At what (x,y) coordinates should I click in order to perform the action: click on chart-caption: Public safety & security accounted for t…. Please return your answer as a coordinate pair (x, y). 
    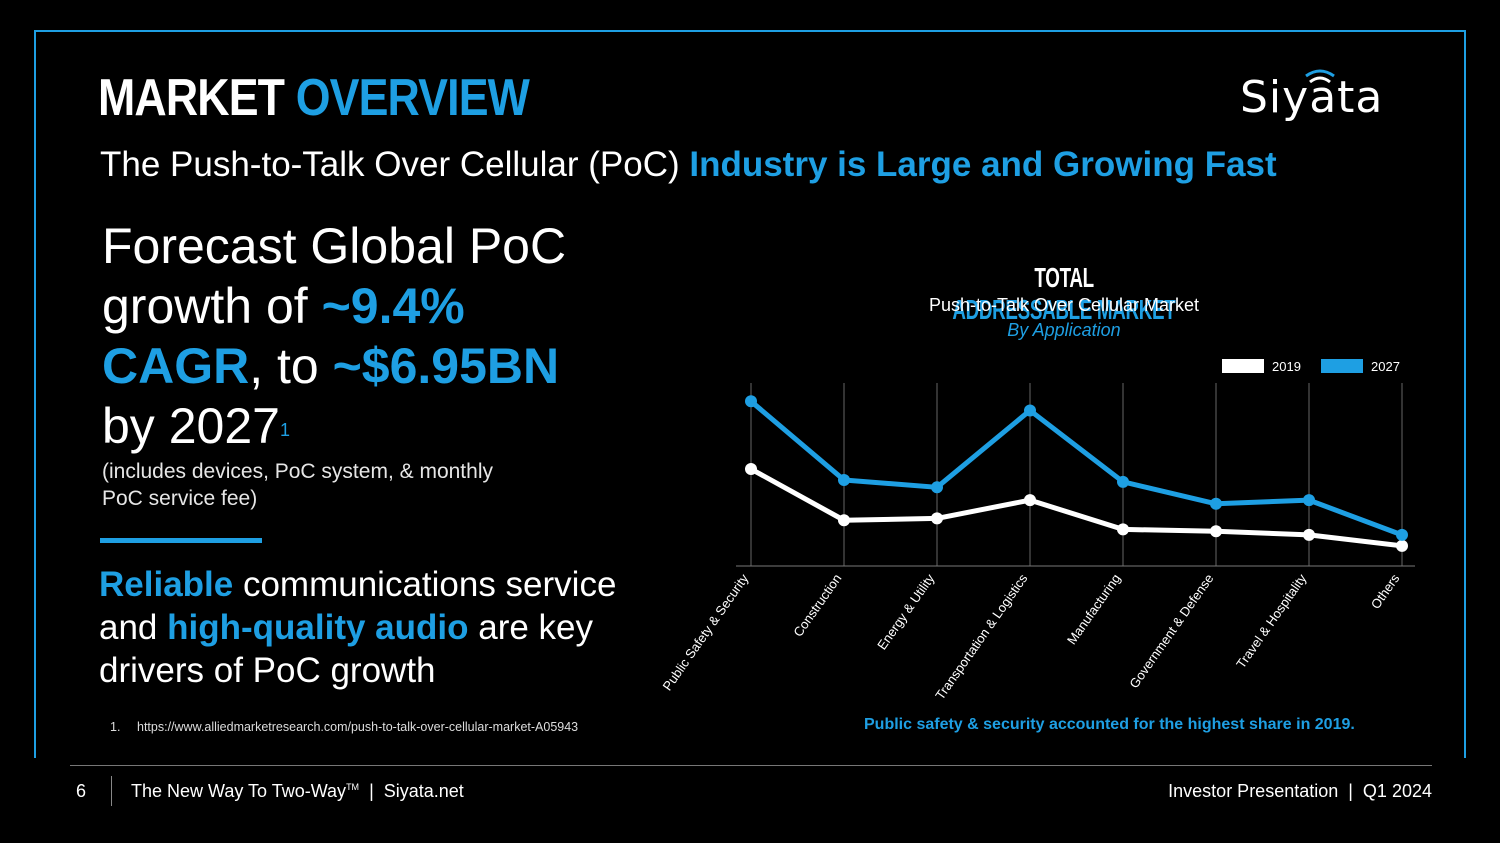
    Looking at the image, I should click on (1109, 724).